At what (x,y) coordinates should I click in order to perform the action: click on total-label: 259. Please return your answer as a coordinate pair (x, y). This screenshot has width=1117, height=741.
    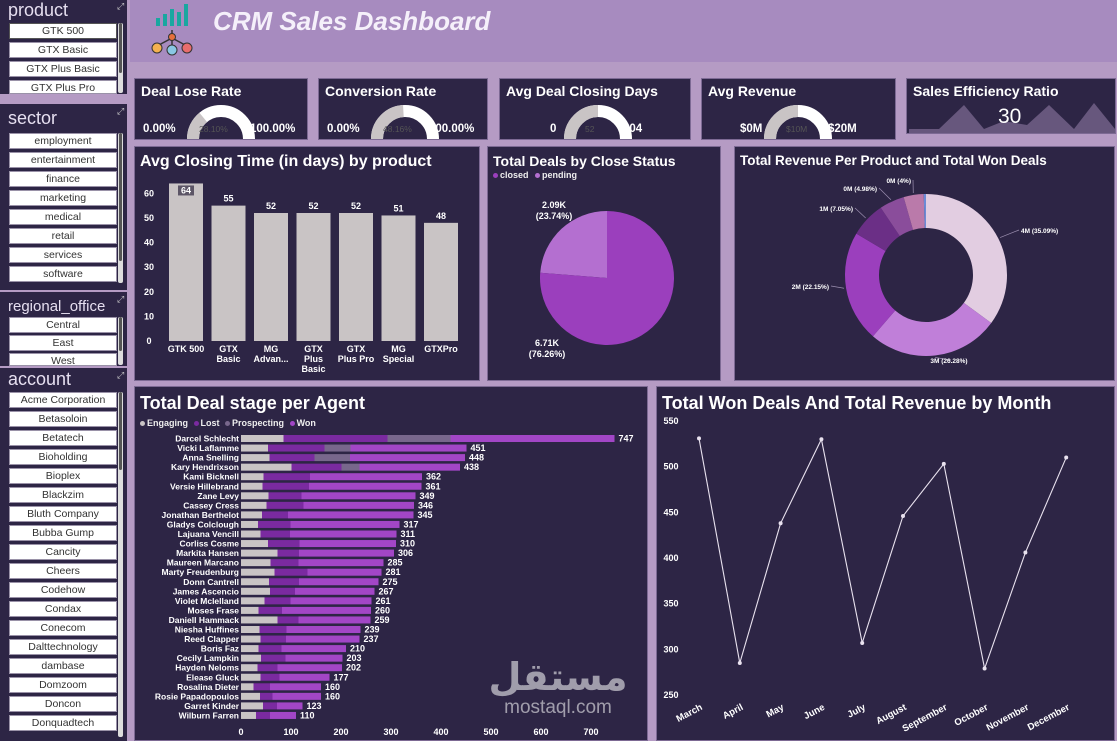
    Looking at the image, I should click on (382, 620).